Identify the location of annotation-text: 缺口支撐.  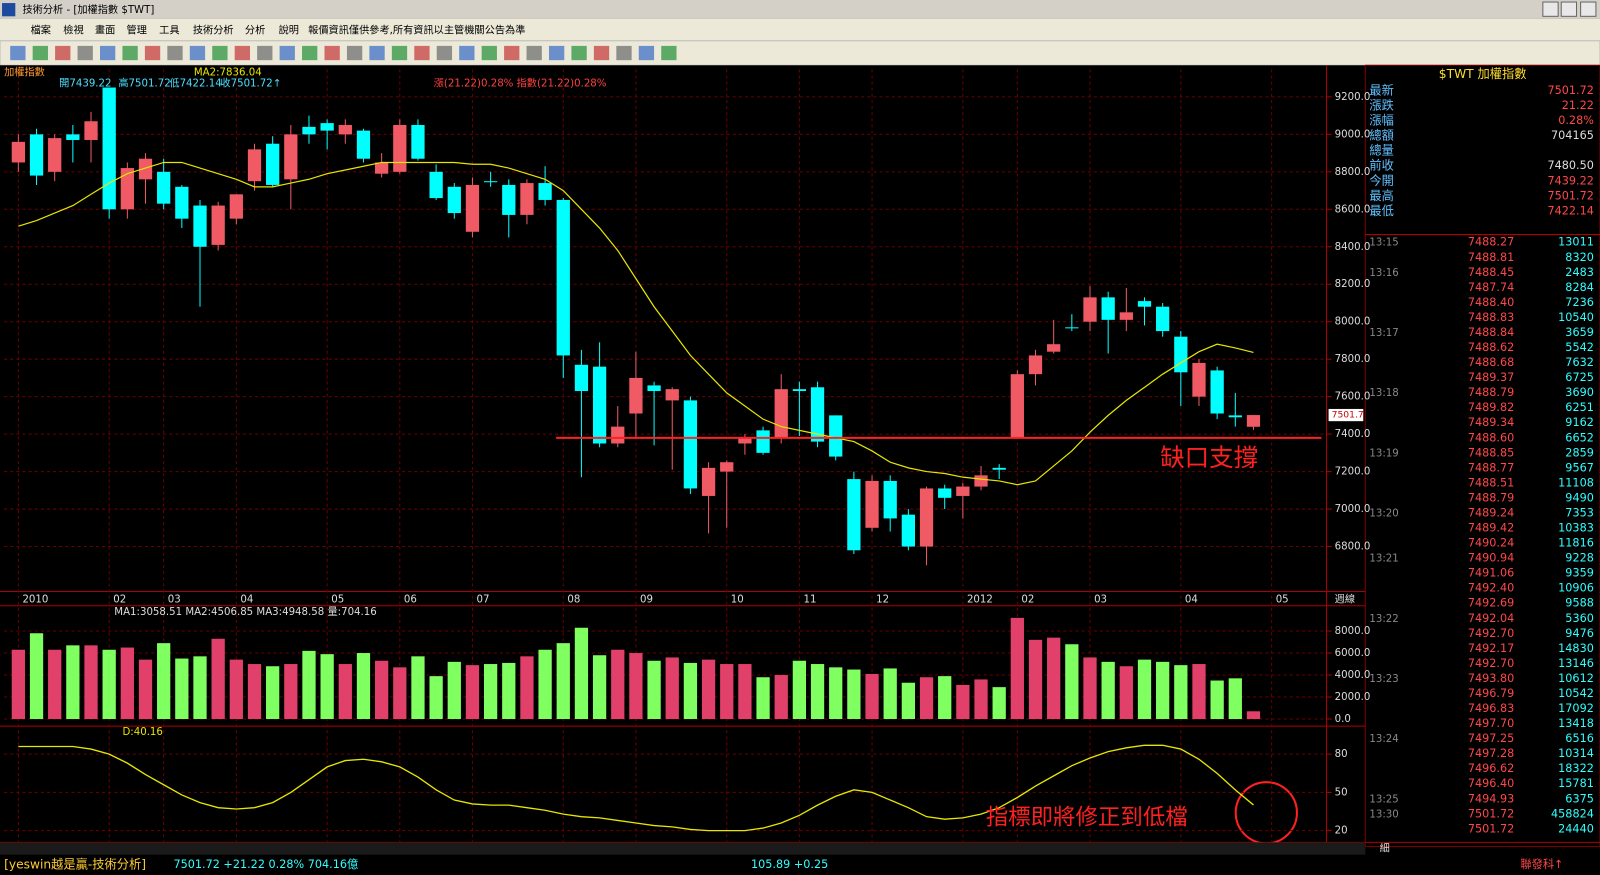
(1209, 457).